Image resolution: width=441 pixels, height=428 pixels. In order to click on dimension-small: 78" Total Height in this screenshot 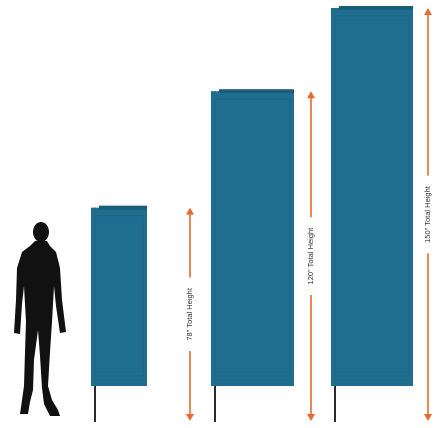, I will do `click(189, 314)`.